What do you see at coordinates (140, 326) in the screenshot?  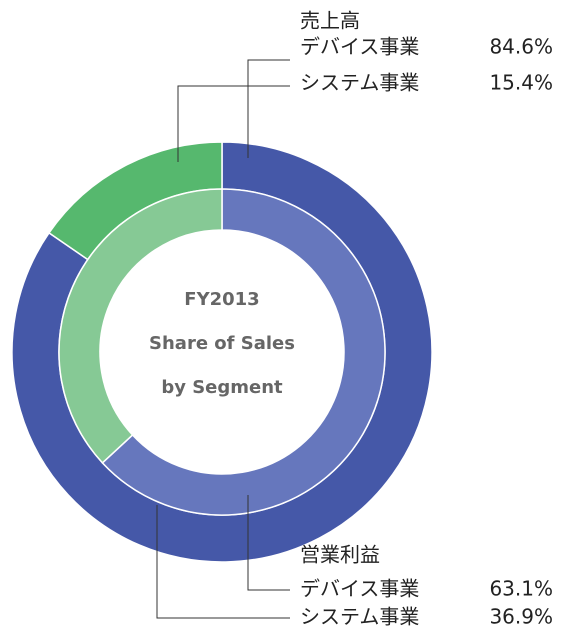 I see `donut-segment` at bounding box center [140, 326].